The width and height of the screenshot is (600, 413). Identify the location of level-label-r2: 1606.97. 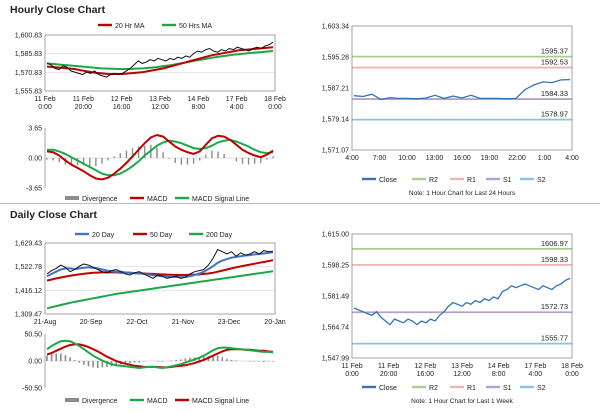
(554, 243).